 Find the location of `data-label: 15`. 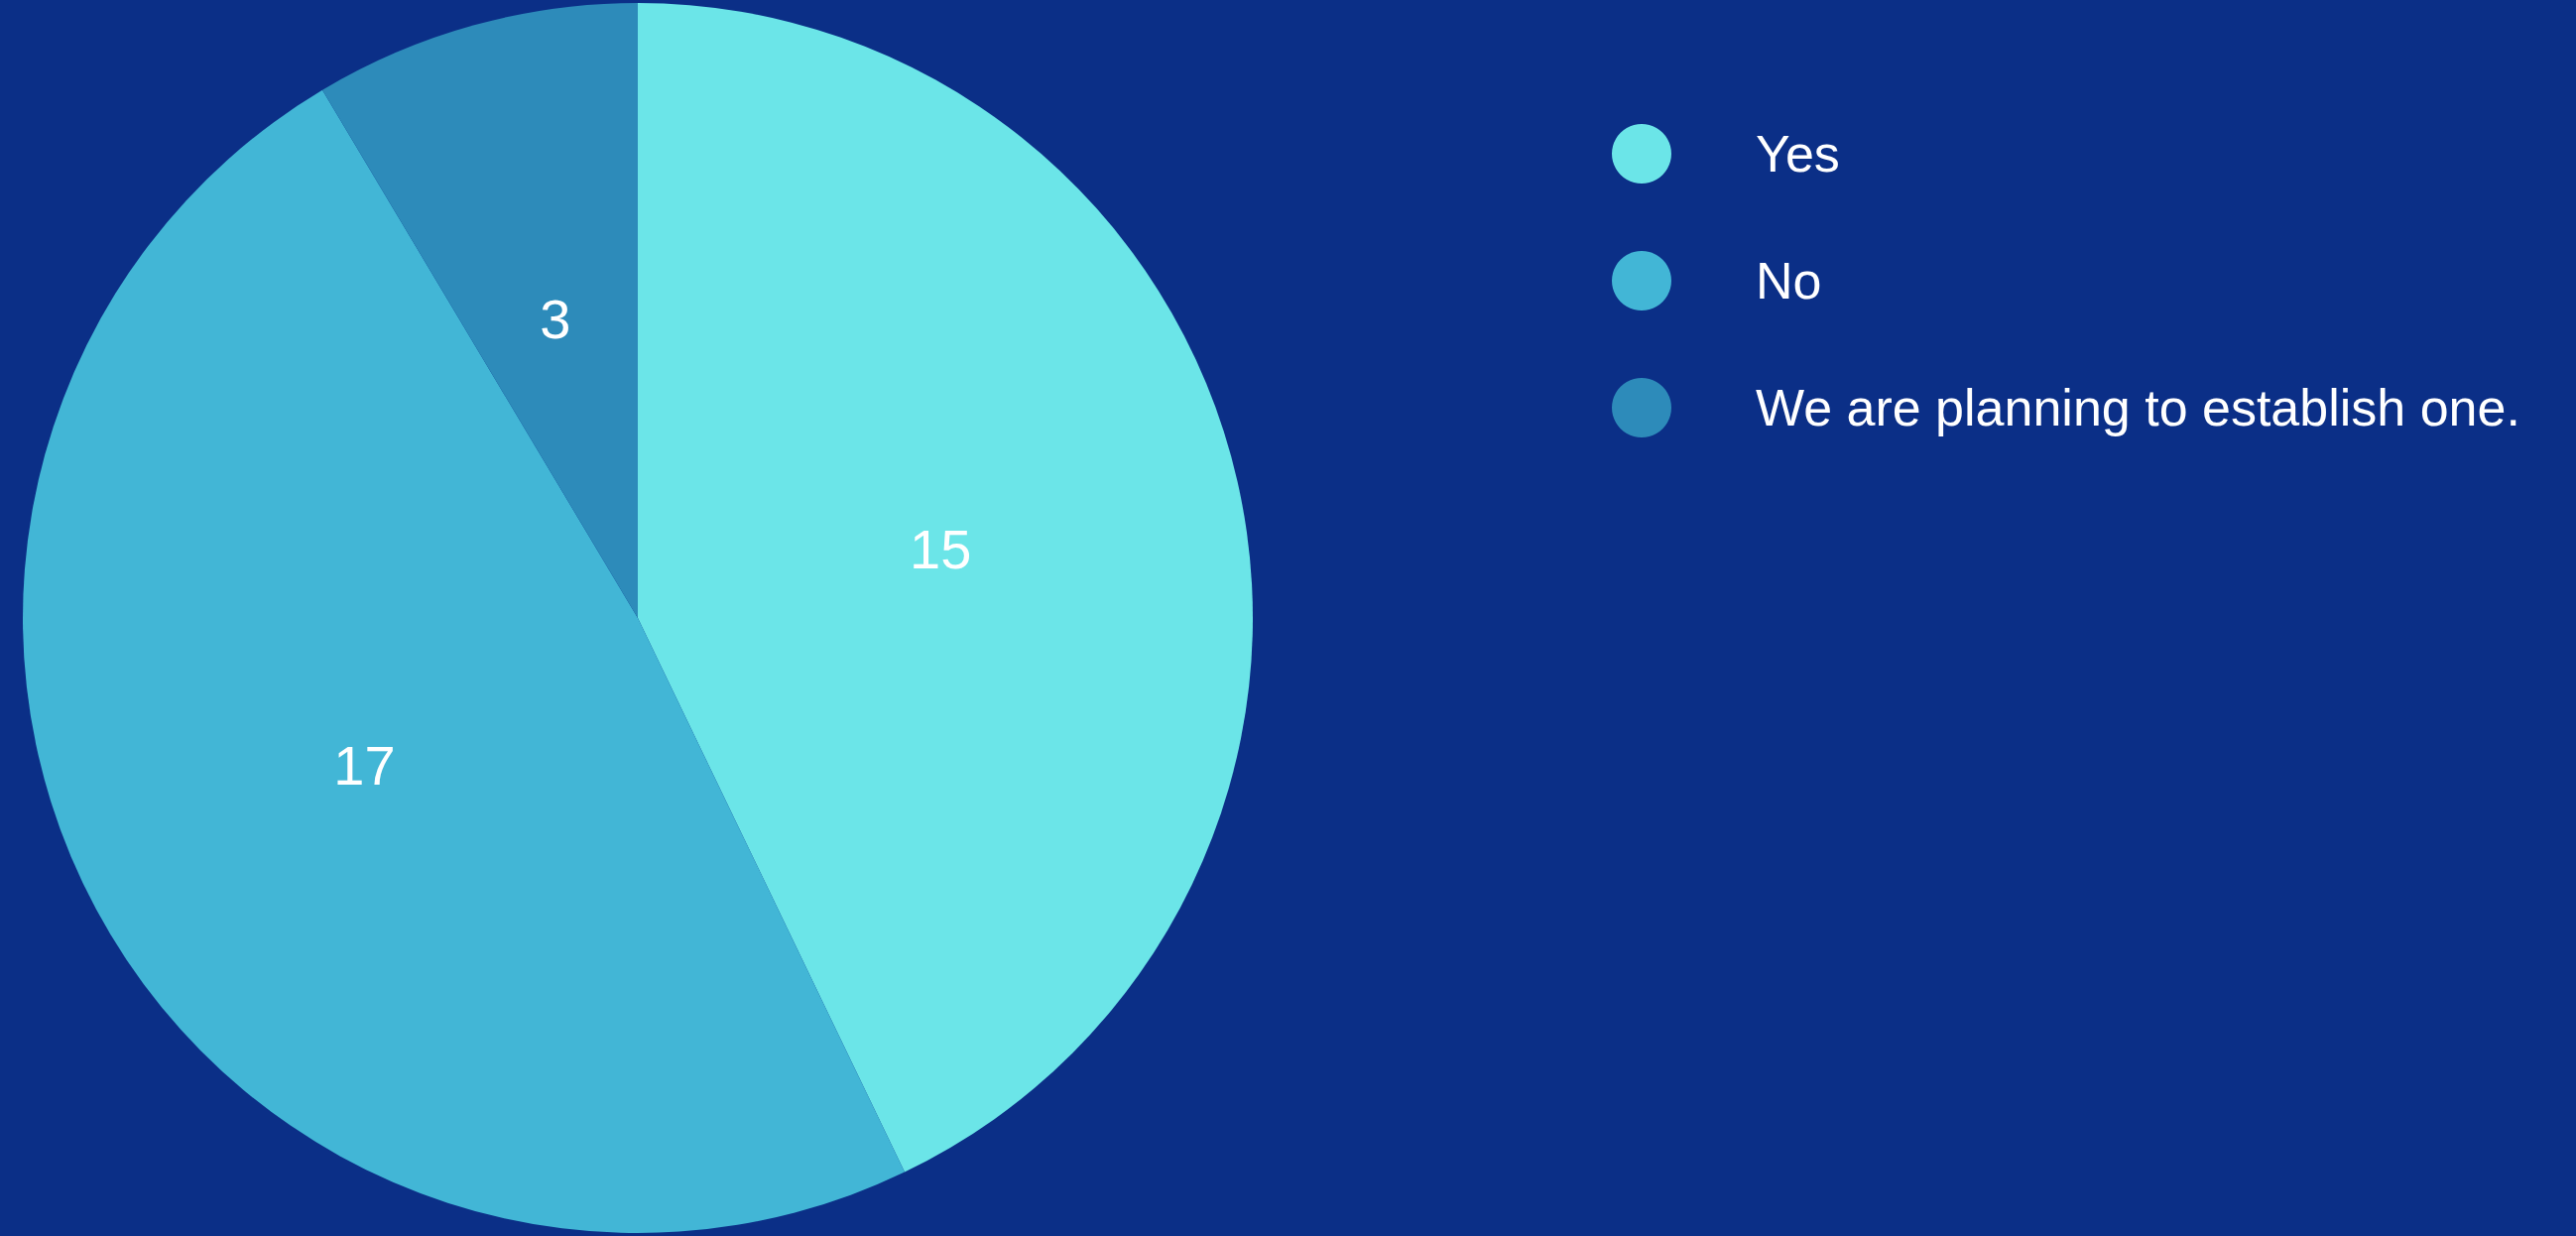

data-label: 15 is located at coordinates (941, 548).